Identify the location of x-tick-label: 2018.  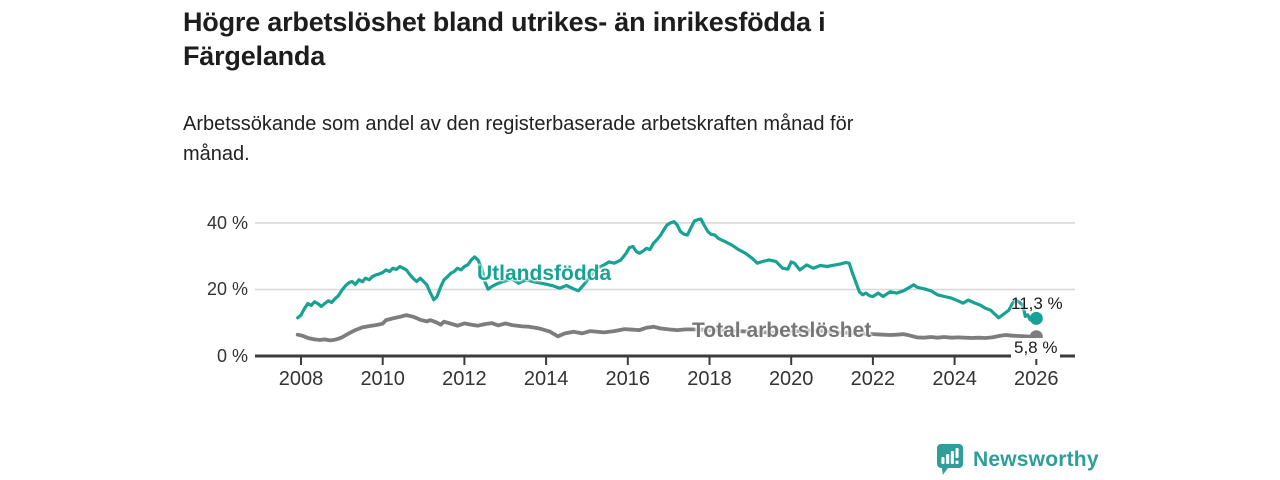
(709, 379).